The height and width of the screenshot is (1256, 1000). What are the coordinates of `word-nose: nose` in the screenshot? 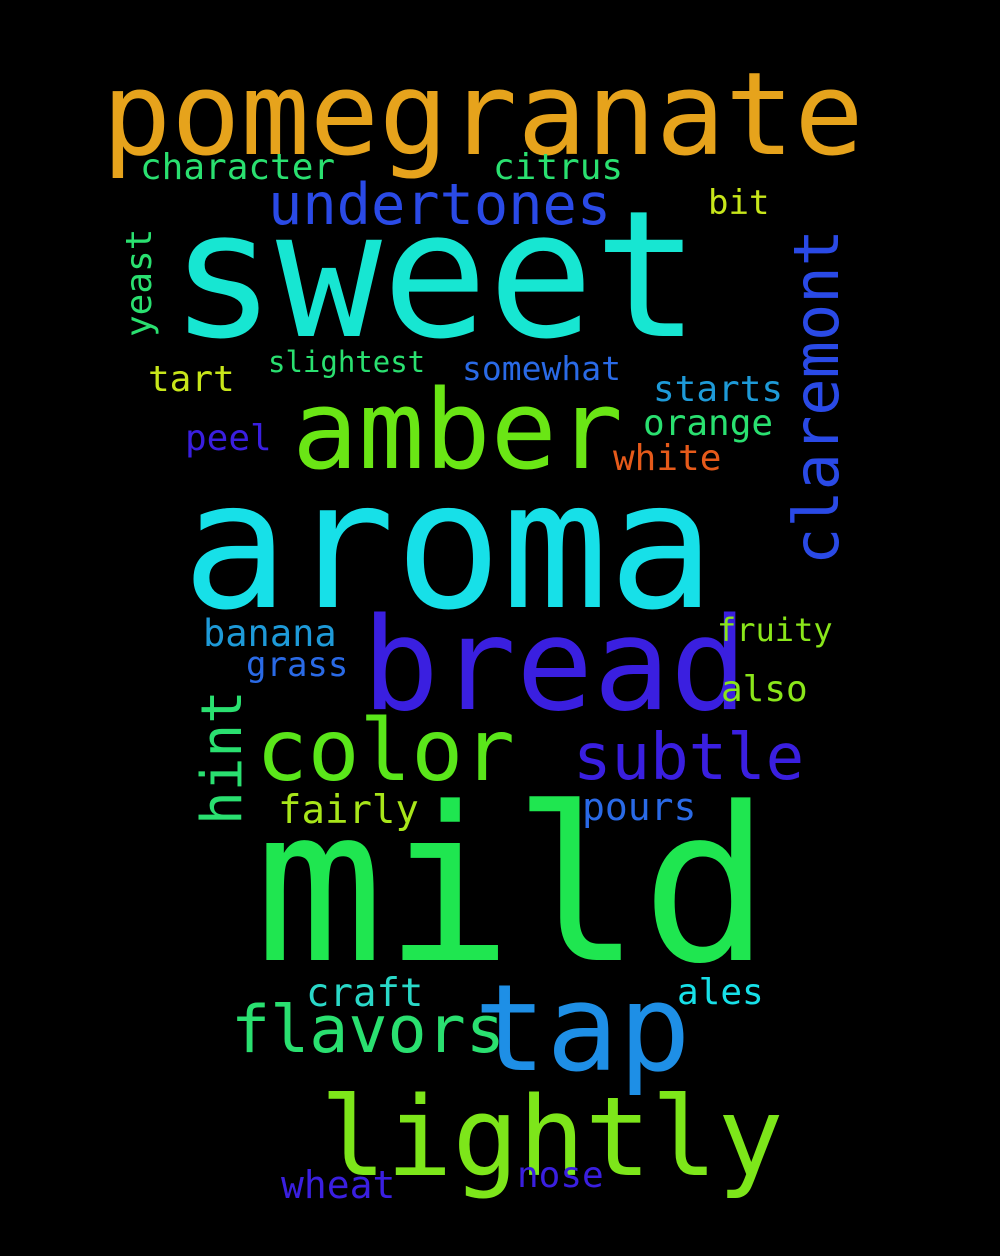 It's located at (560, 1175).